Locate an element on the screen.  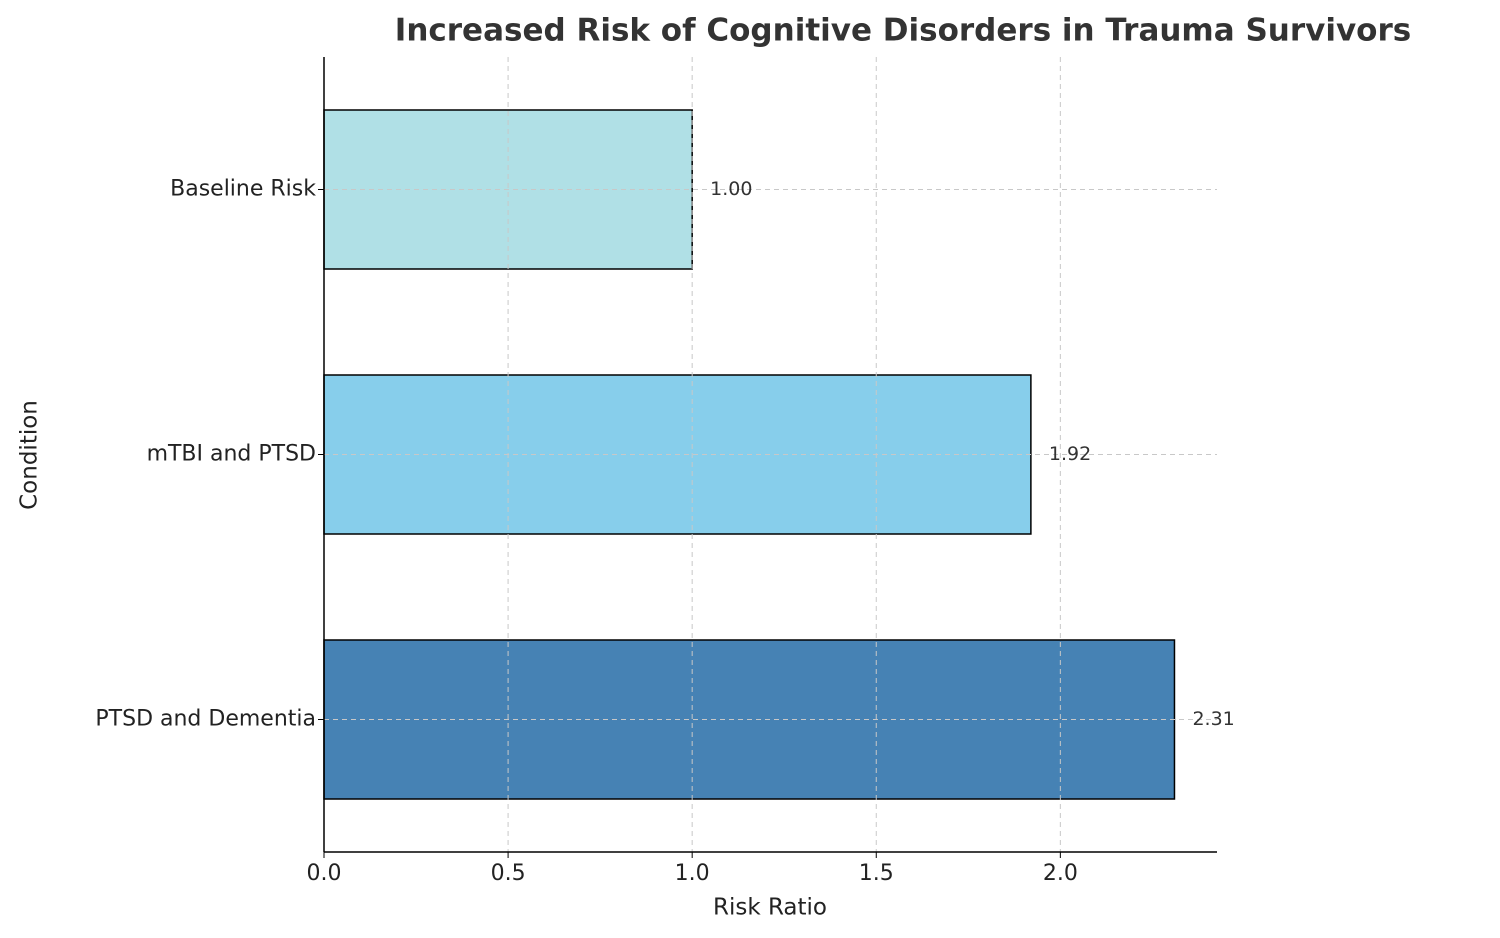
y-tick-label: Baseline Risk is located at coordinates (243, 189).